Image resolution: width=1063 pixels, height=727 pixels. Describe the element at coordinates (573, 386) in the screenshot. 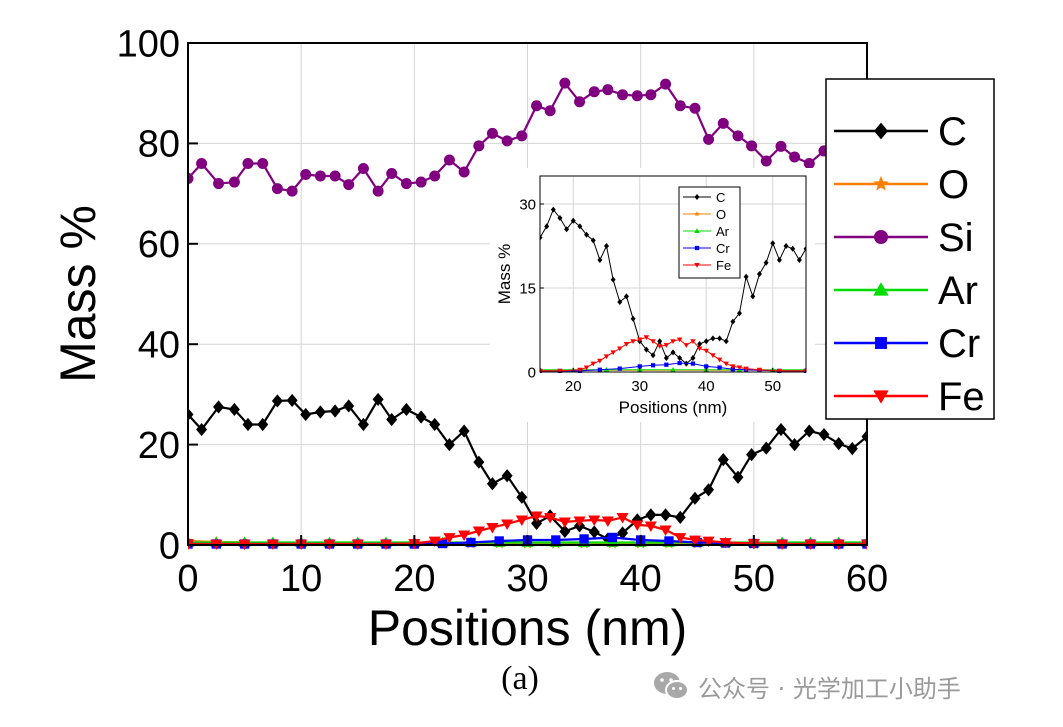

I see `inset-x-tick-label: 20` at that location.